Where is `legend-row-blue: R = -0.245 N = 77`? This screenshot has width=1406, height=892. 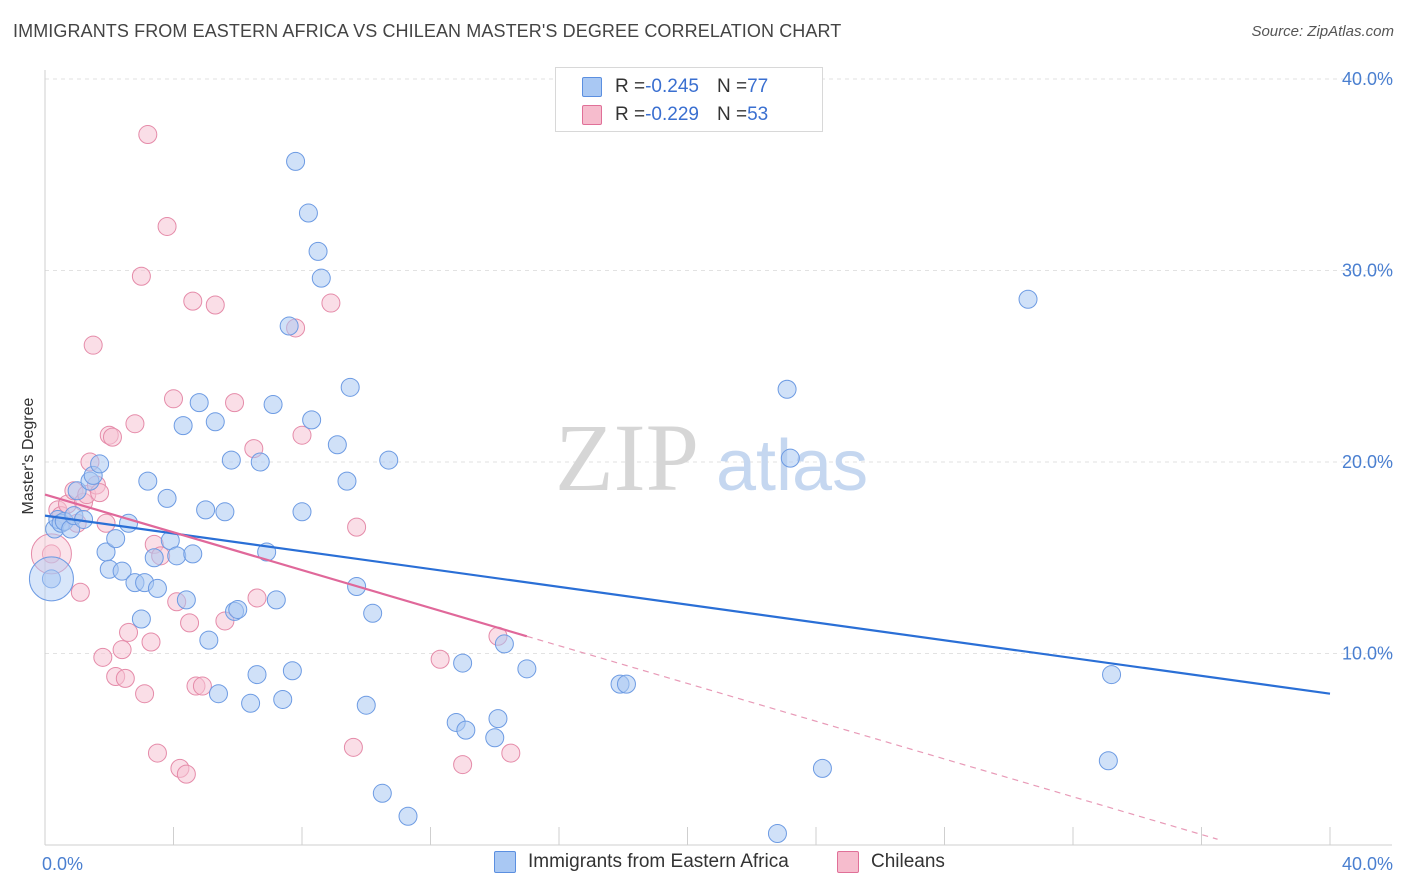 legend-row-blue: R = -0.245 N = 77 is located at coordinates (675, 87).